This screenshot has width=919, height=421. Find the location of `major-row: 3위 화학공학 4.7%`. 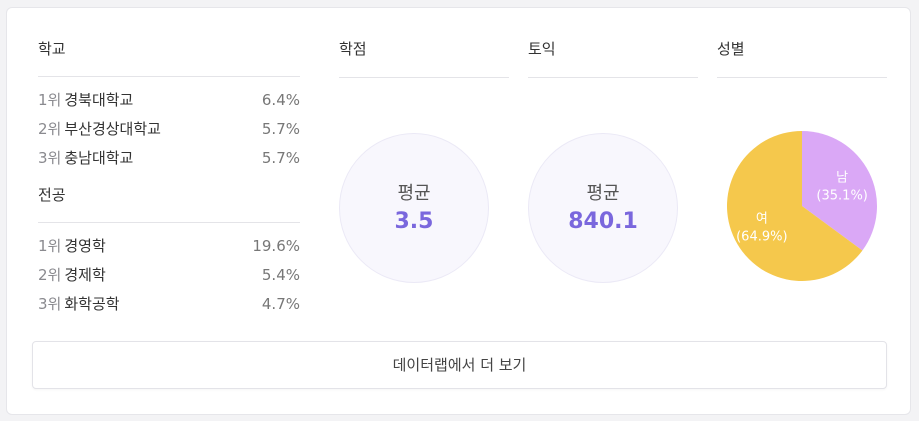

major-row: 3위 화학공학 4.7% is located at coordinates (169, 304).